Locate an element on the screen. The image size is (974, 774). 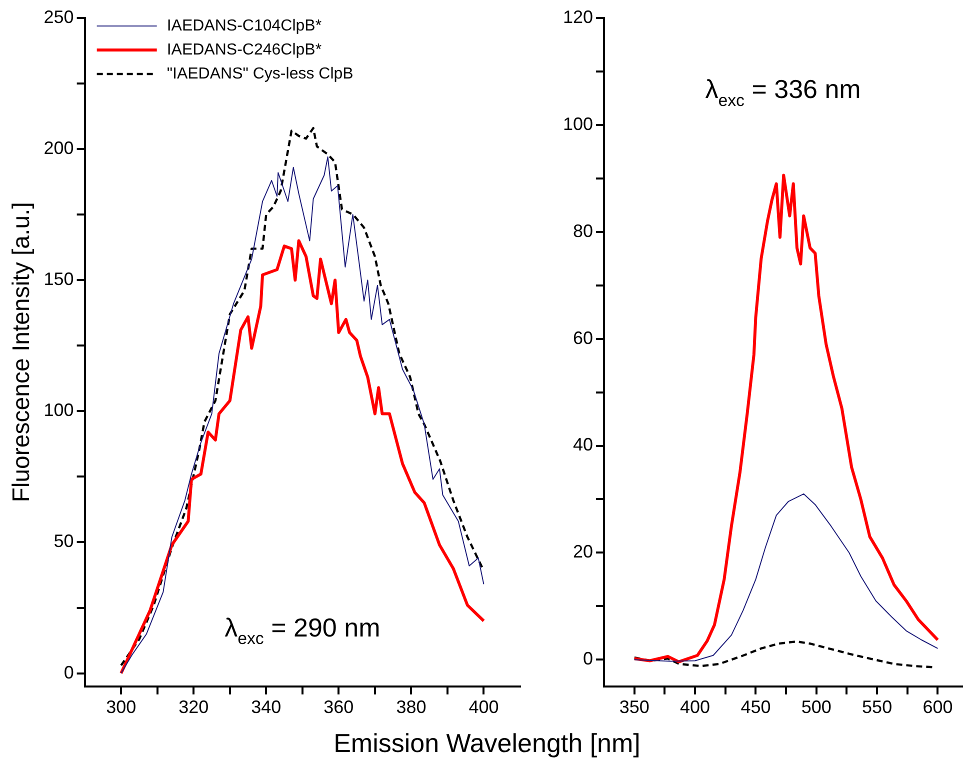
y-axis-title: Fluorescence Intensity [a.u.] is located at coordinates (22, 352).